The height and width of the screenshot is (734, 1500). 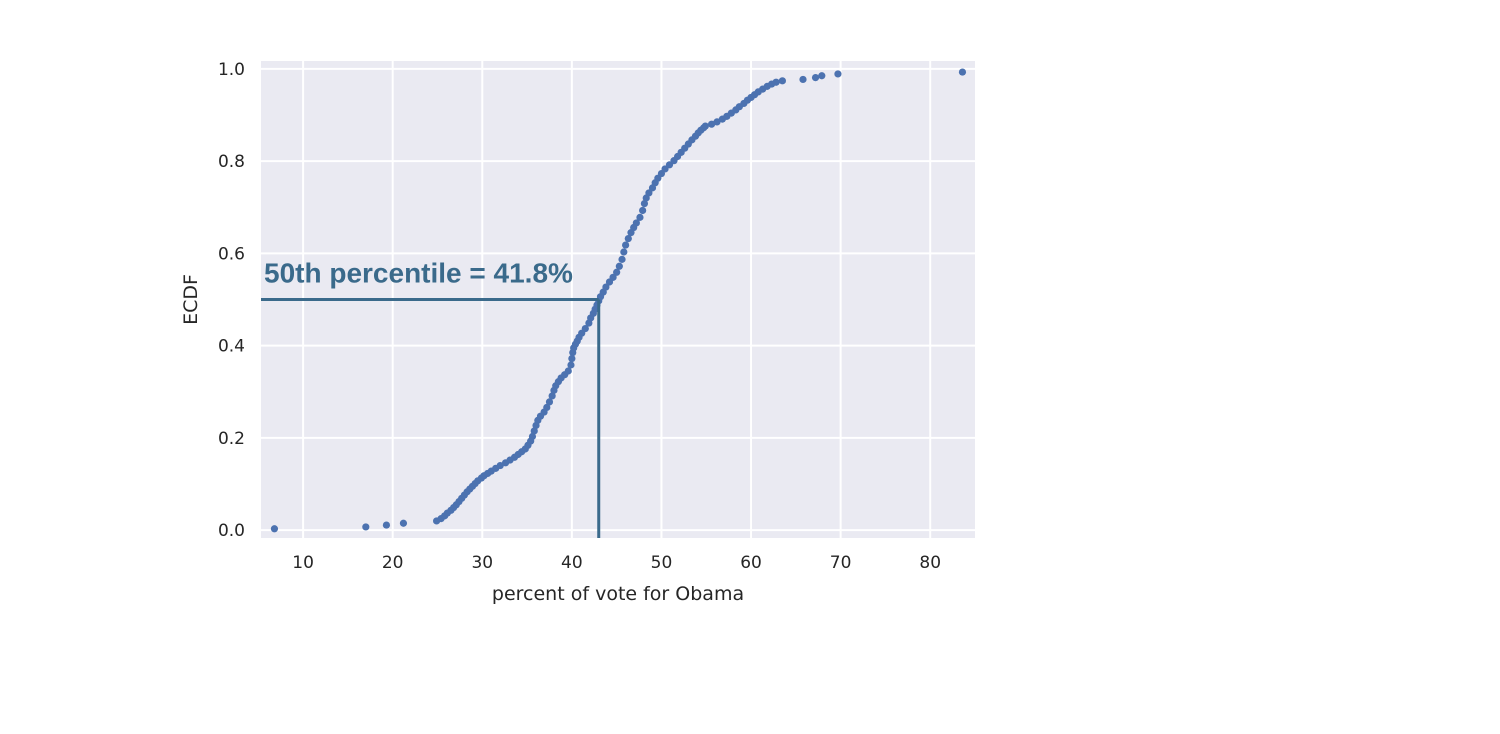 I want to click on x-tick-label: 80, so click(x=930, y=563).